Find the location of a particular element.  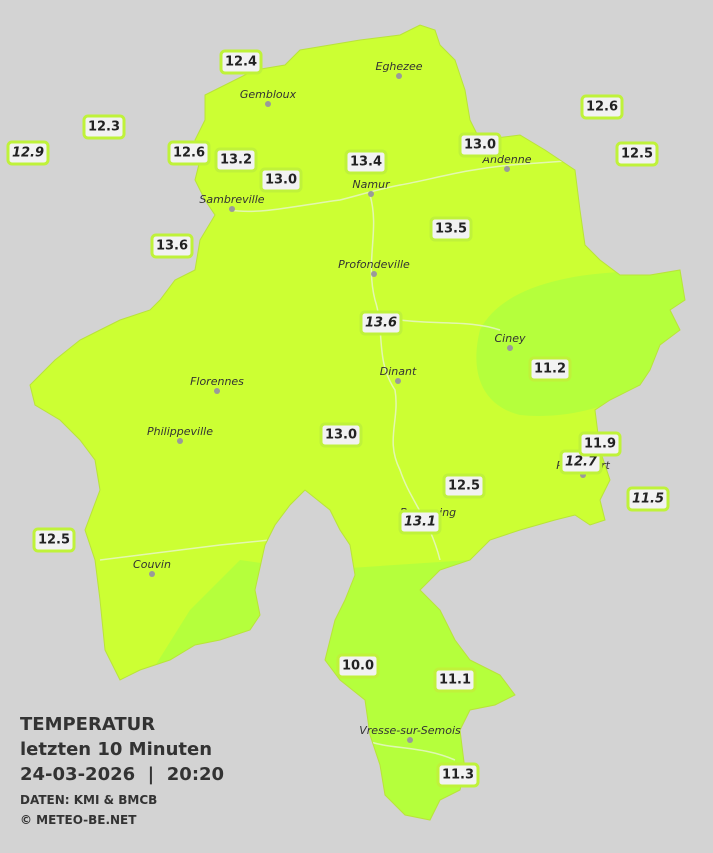

station-value: 13.1 is located at coordinates (420, 522).